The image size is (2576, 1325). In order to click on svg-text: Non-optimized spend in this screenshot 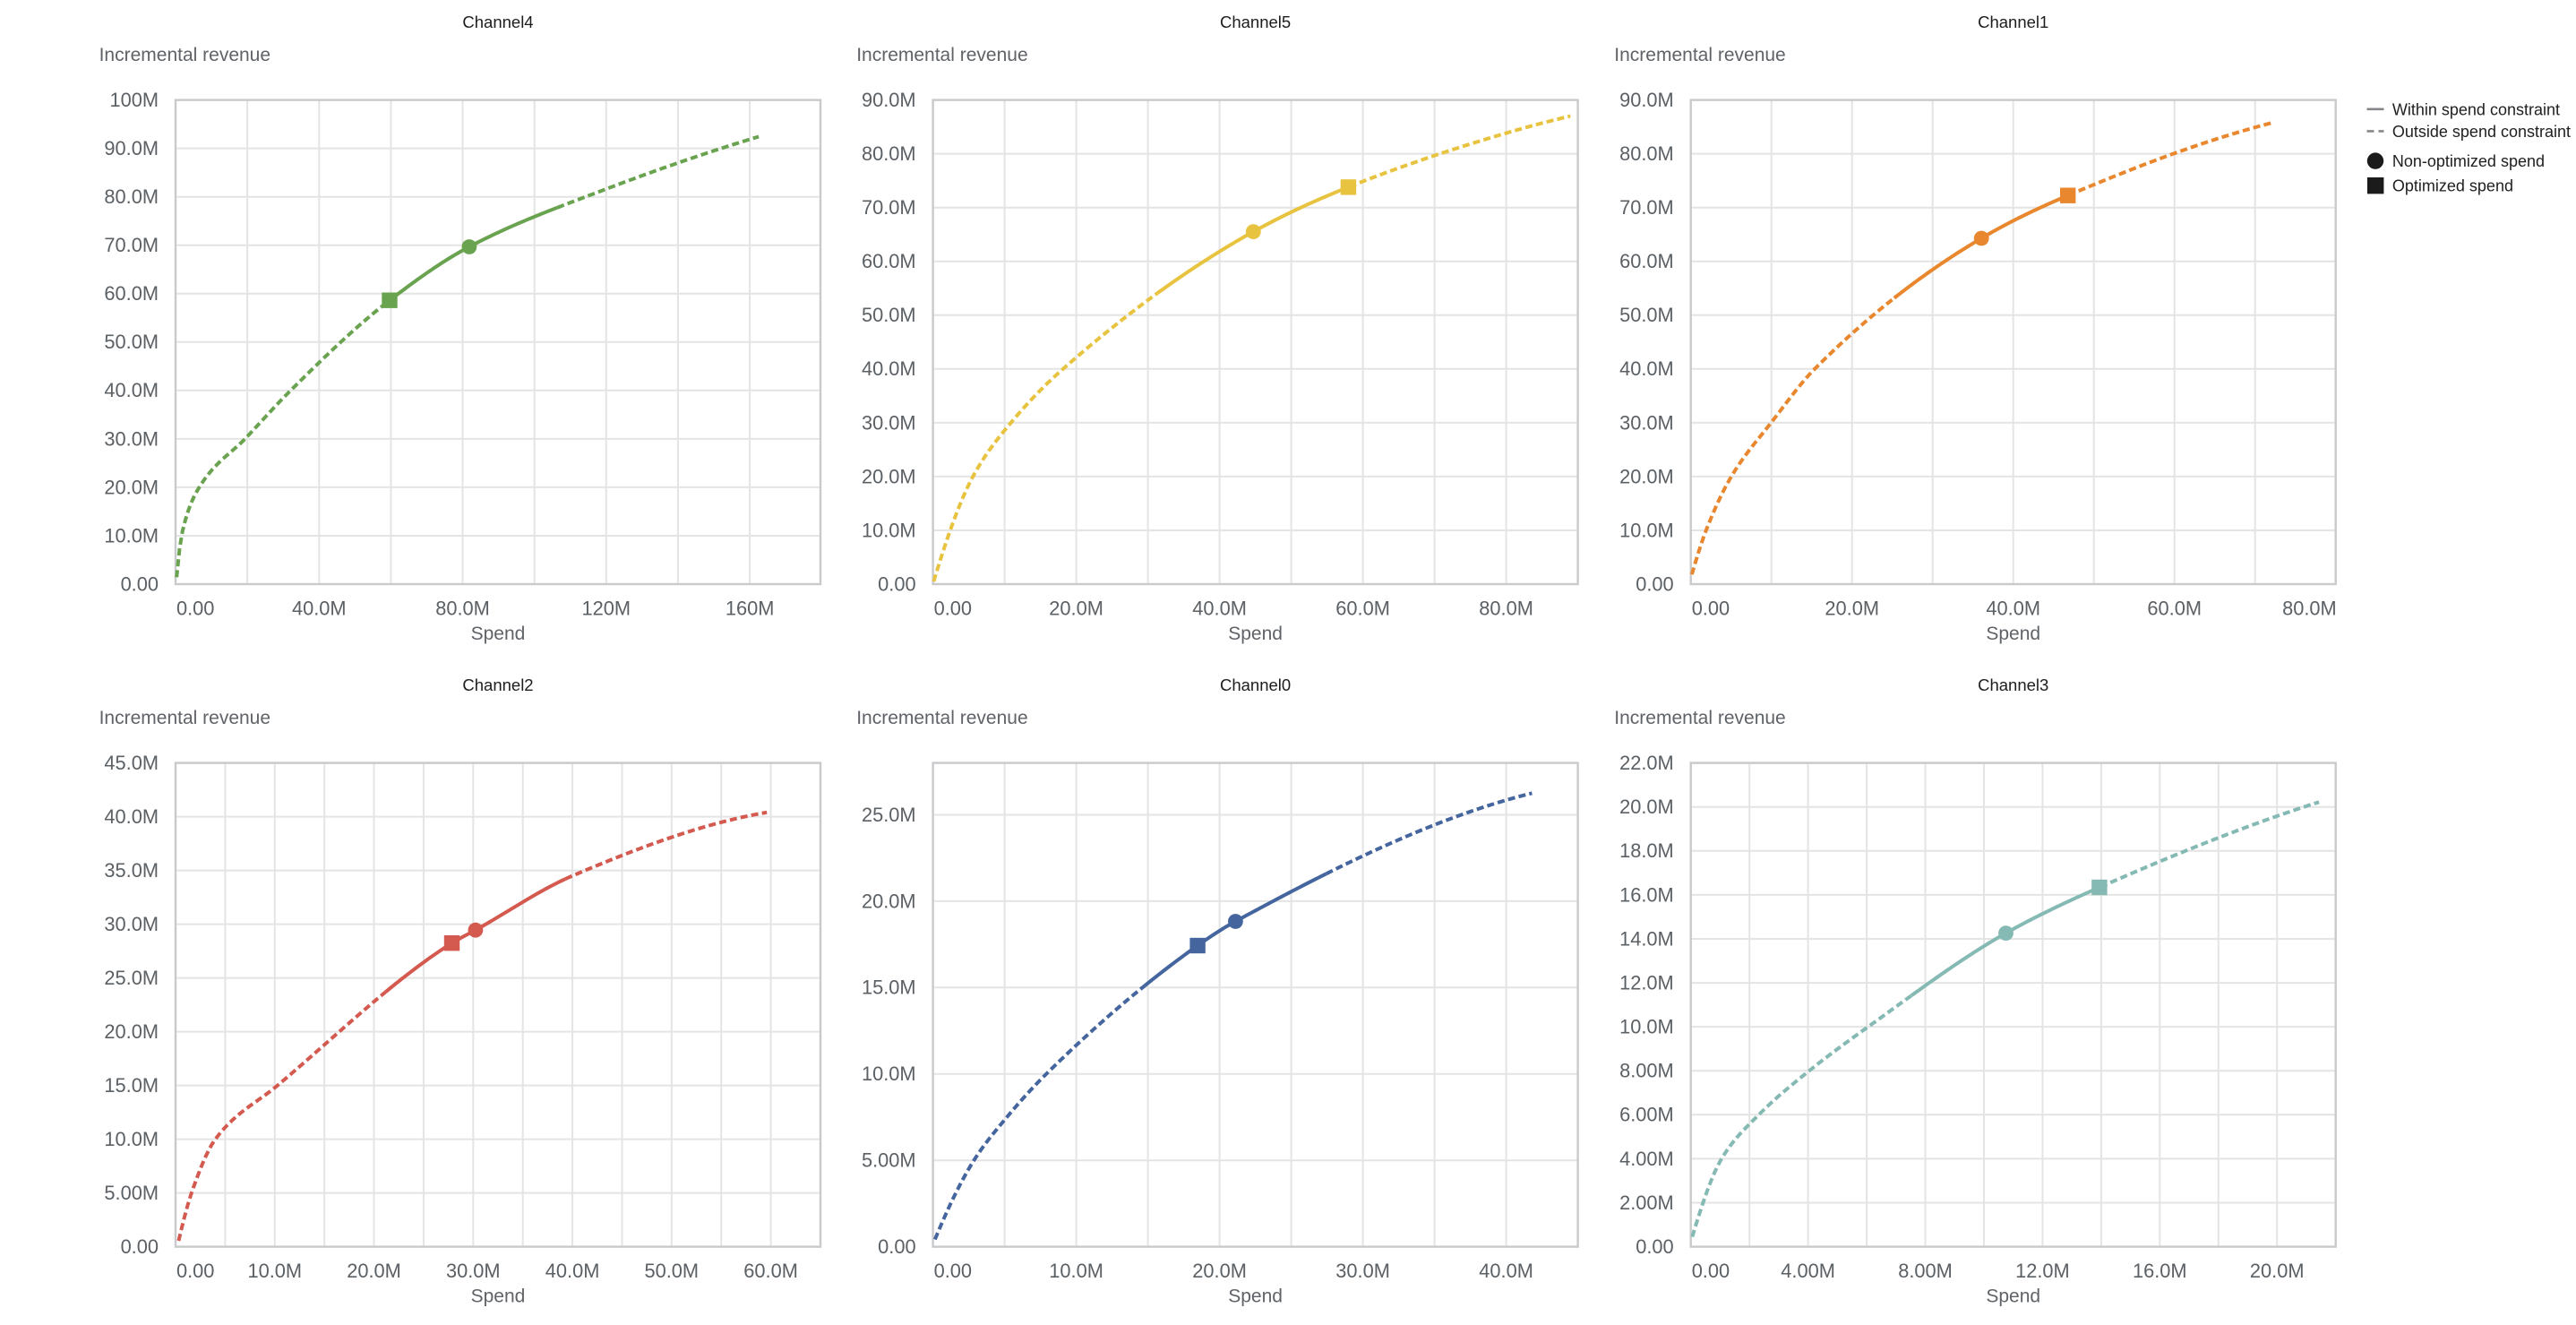, I will do `click(2468, 161)`.